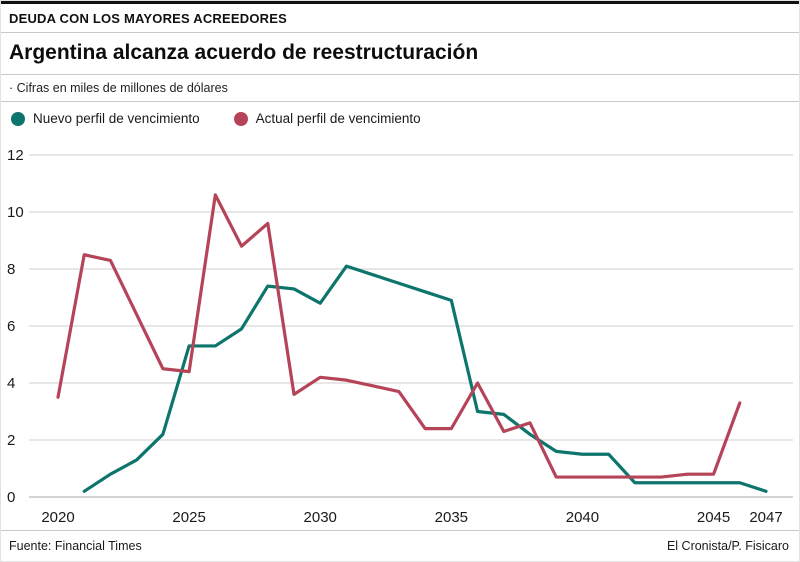  What do you see at coordinates (148, 18) in the screenshot?
I see `kicker: DEUDA CON LOS MAYORES ACREEDORES` at bounding box center [148, 18].